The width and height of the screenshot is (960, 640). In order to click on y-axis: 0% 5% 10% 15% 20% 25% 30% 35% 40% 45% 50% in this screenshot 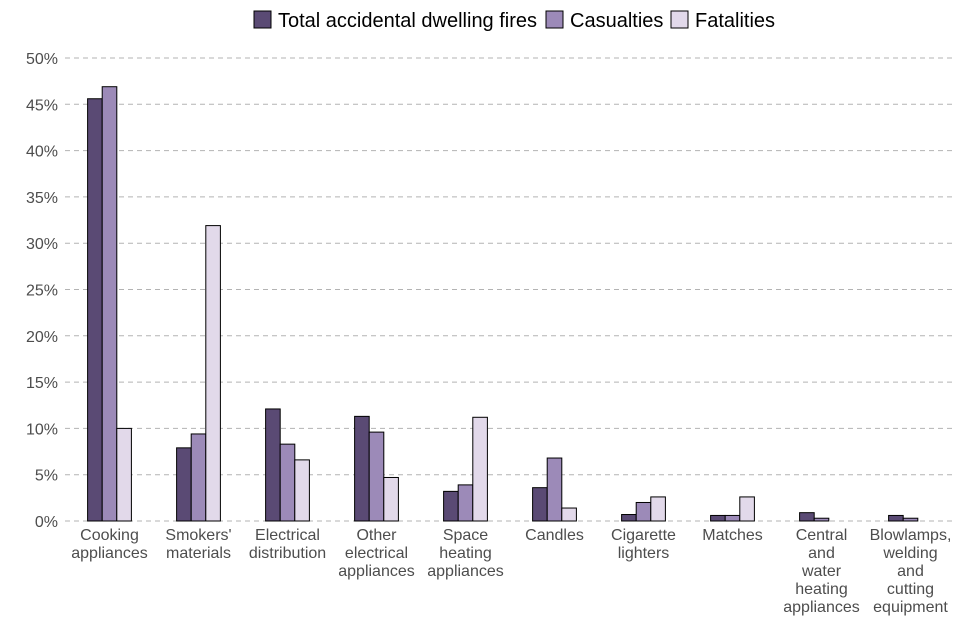, I will do `click(42, 291)`.